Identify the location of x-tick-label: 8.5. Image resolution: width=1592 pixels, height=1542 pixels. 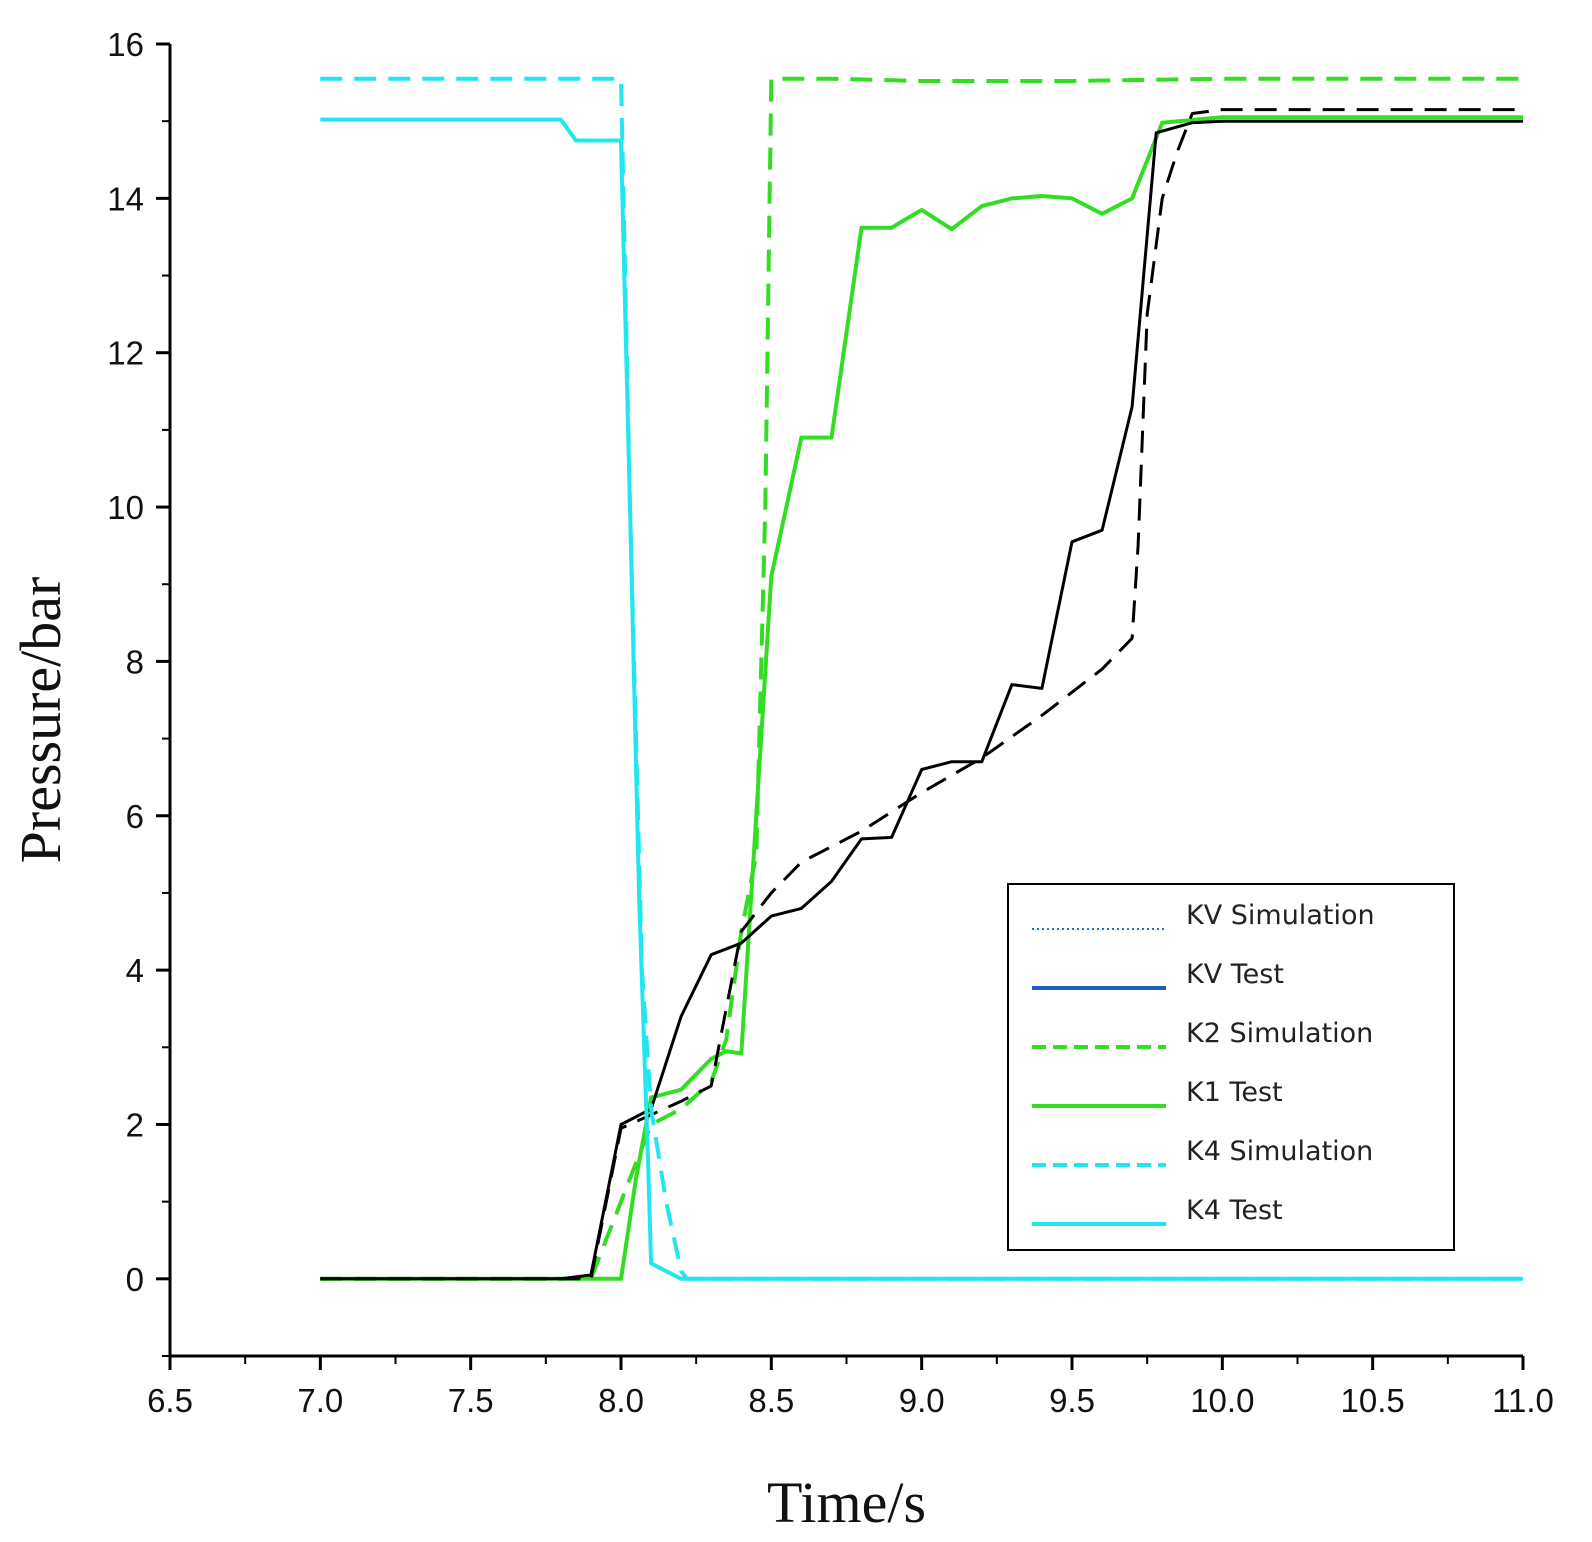
(771, 1400).